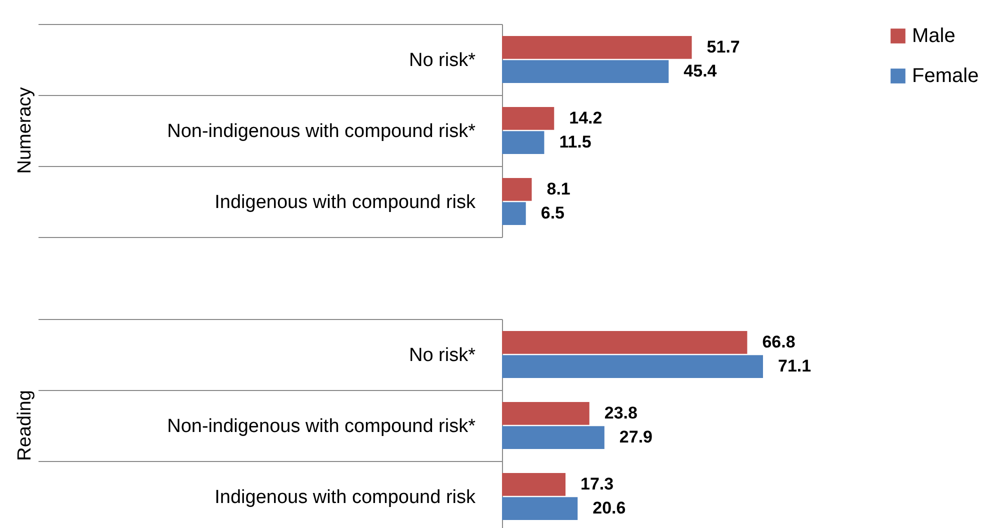  Describe the element at coordinates (575, 142) in the screenshot. I see `data-label: 11.5` at that location.